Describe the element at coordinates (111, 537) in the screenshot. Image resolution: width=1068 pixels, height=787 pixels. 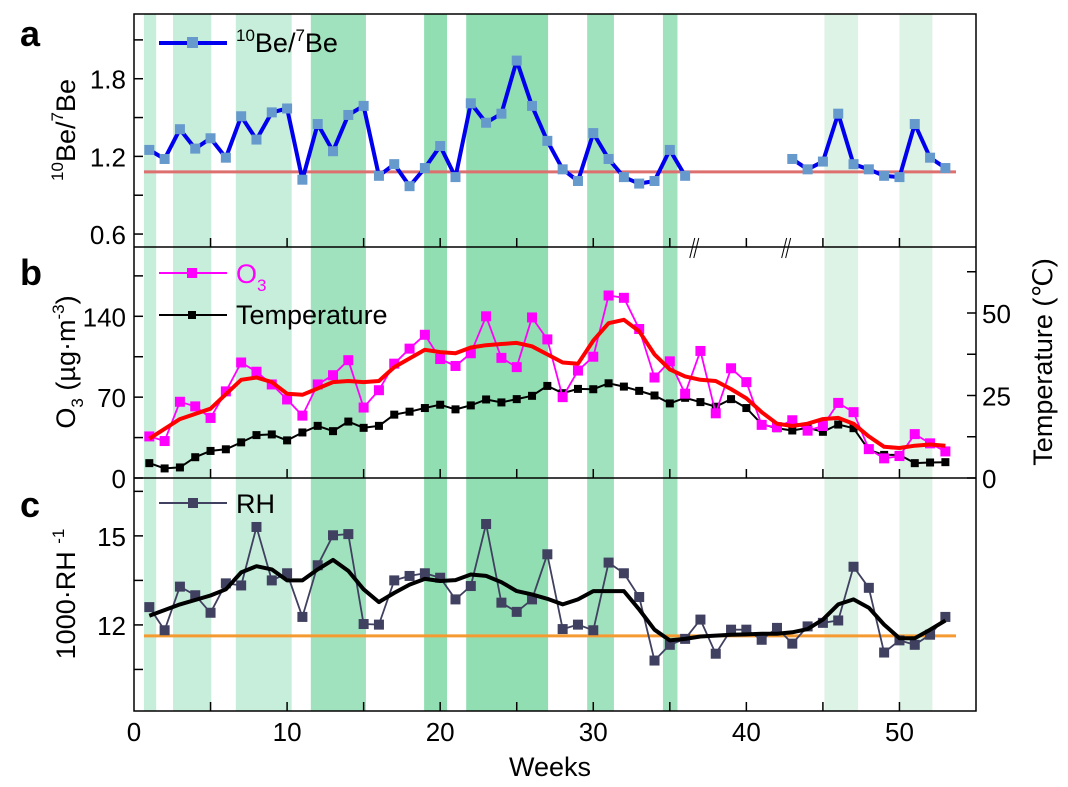
I see `y-tick-label: 15` at that location.